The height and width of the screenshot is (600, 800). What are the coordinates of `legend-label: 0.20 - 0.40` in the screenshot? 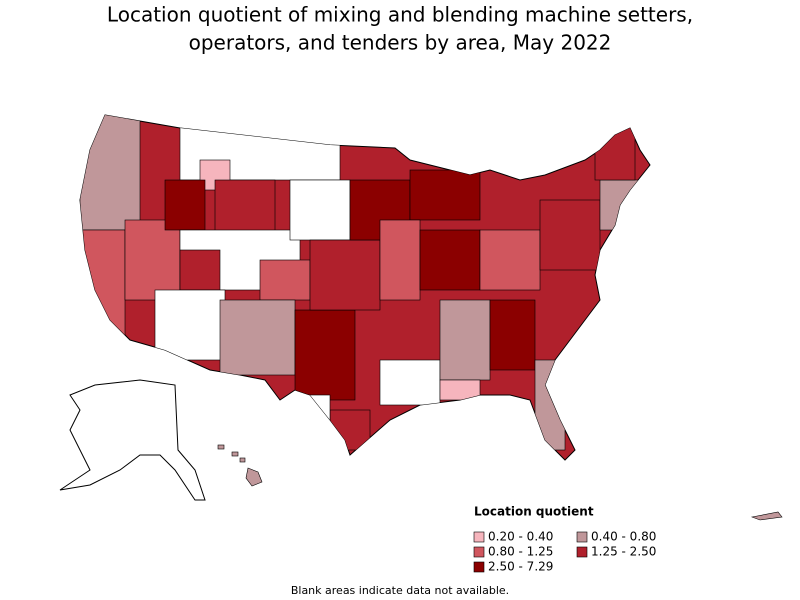 It's located at (520, 537).